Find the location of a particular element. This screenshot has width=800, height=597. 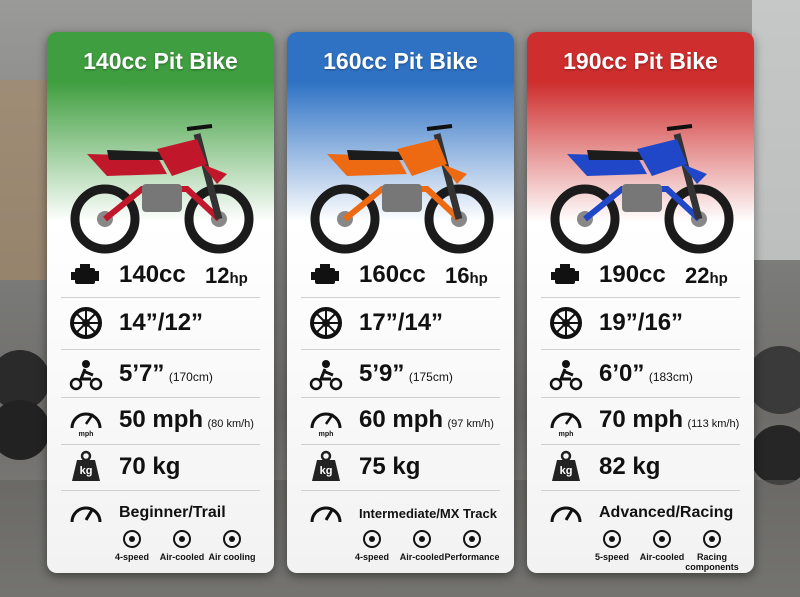

rider-height: 5’7” (170cm) is located at coordinates (166, 374).